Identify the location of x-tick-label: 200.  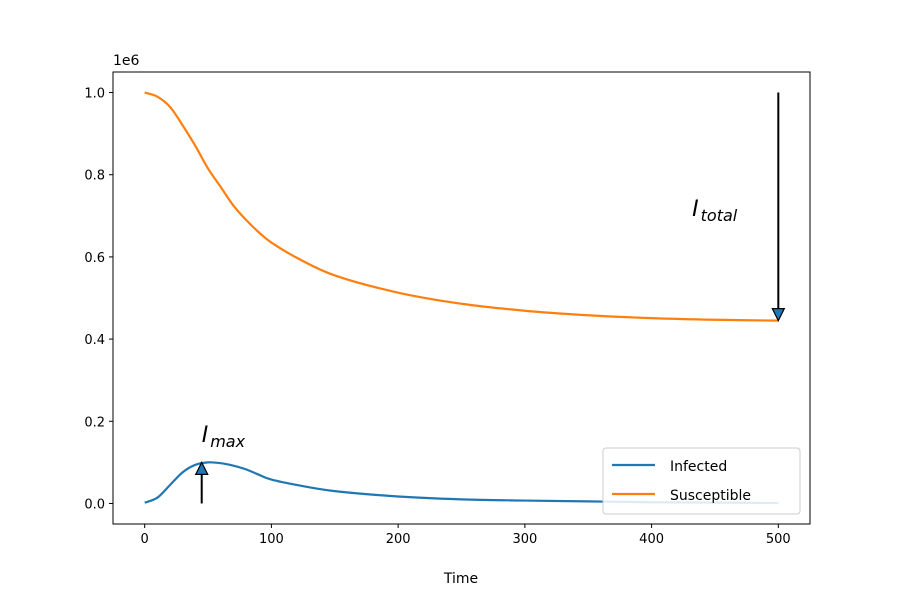
(398, 539).